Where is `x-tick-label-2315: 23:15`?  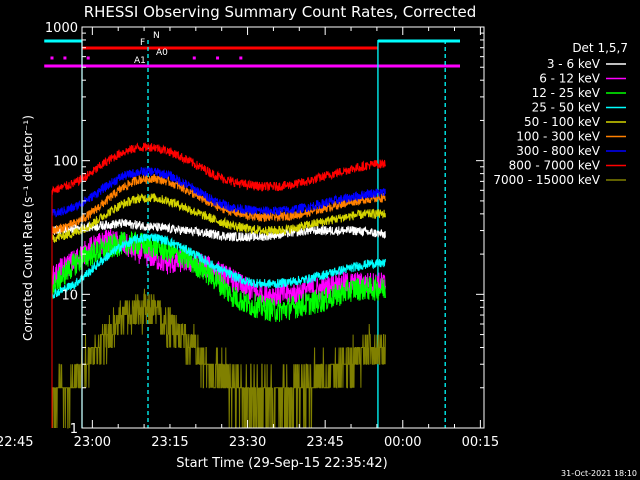
x-tick-label-2315: 23:15 is located at coordinates (169, 442).